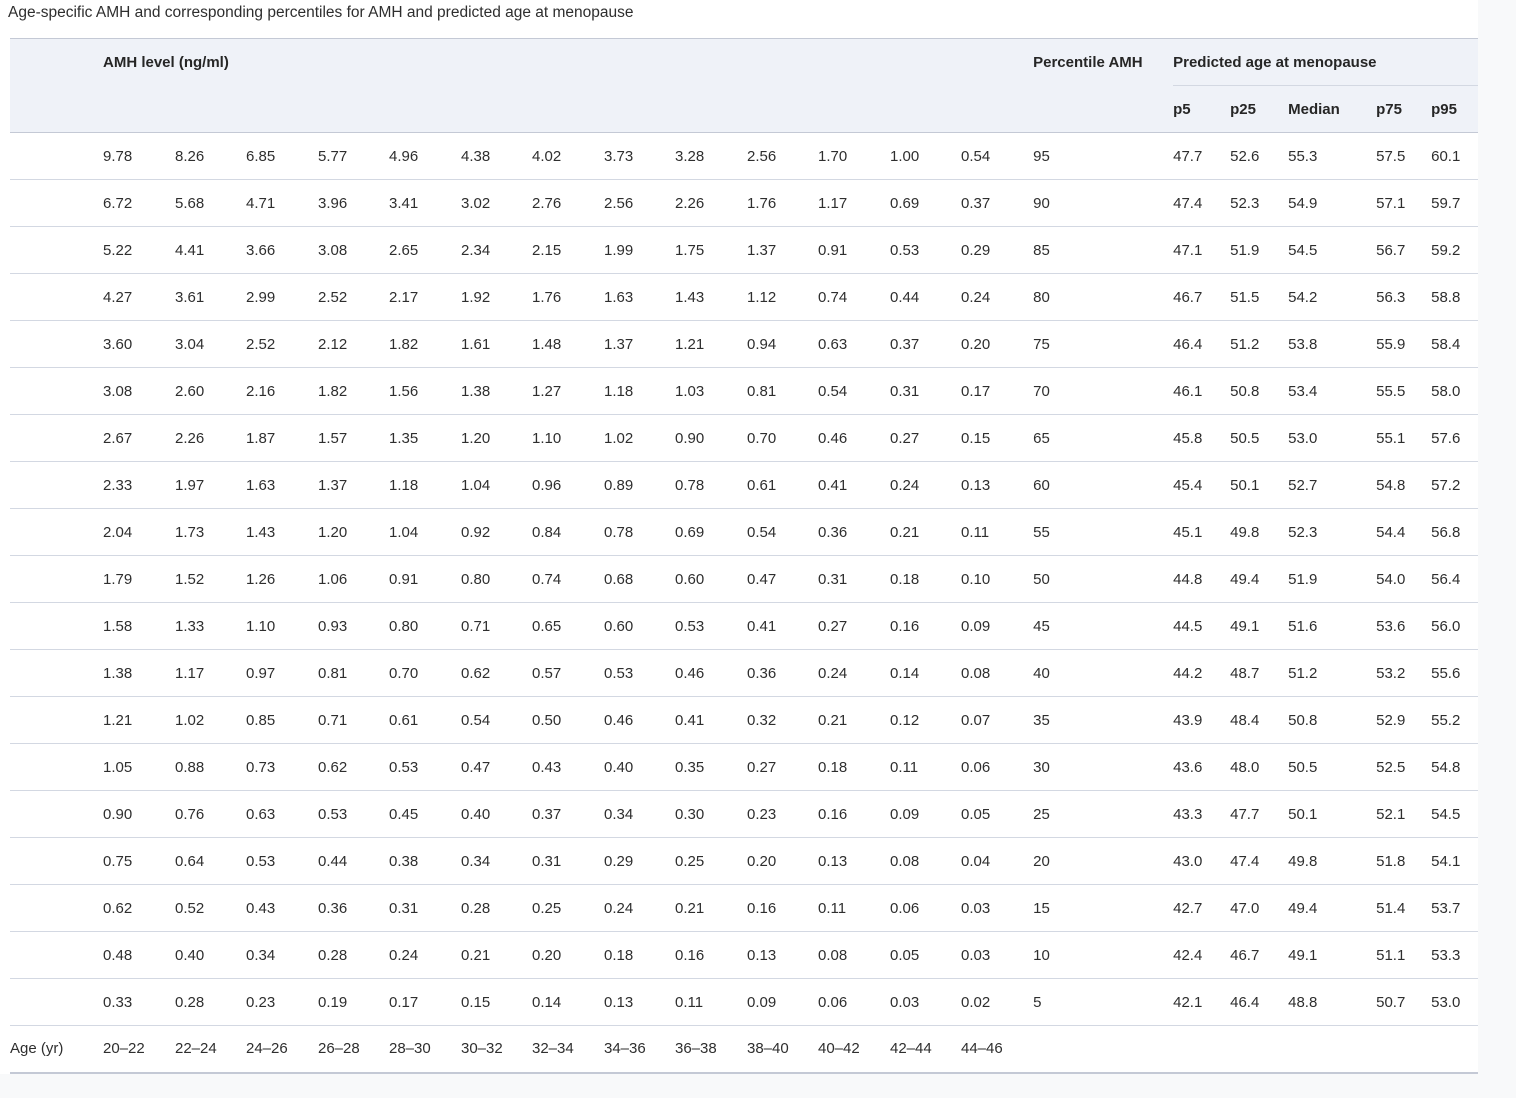  I want to click on amh-value-cell: 0.27, so click(854, 626).